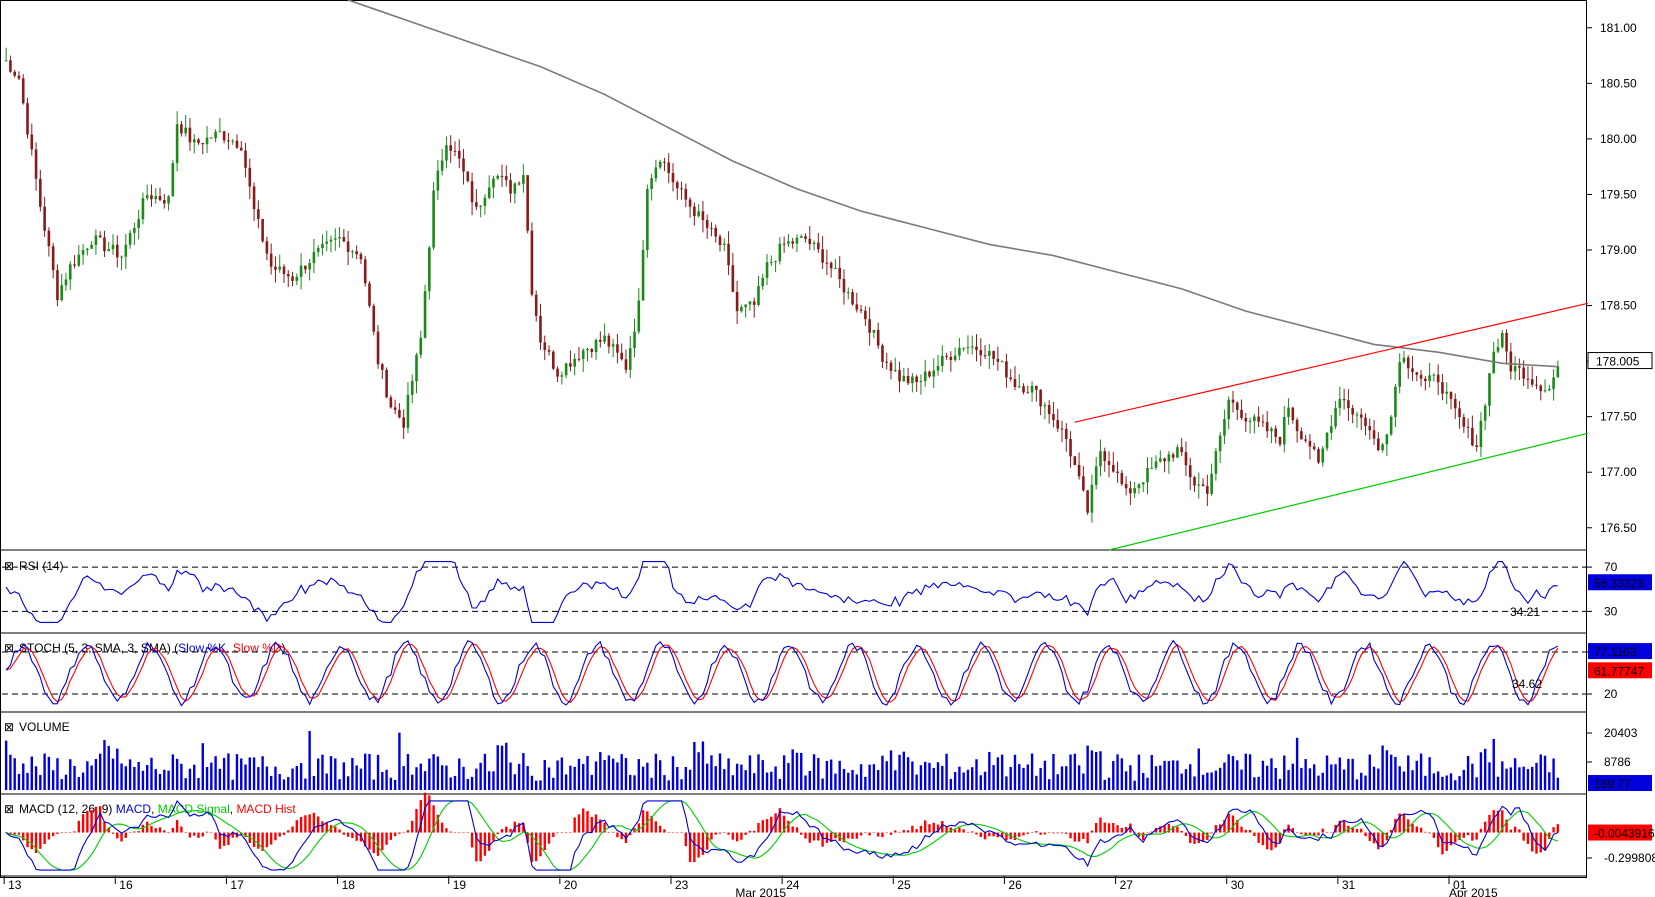 Image resolution: width=1655 pixels, height=897 pixels. Describe the element at coordinates (1620, 582) in the screenshot. I see `rsi-last-value-box` at that location.